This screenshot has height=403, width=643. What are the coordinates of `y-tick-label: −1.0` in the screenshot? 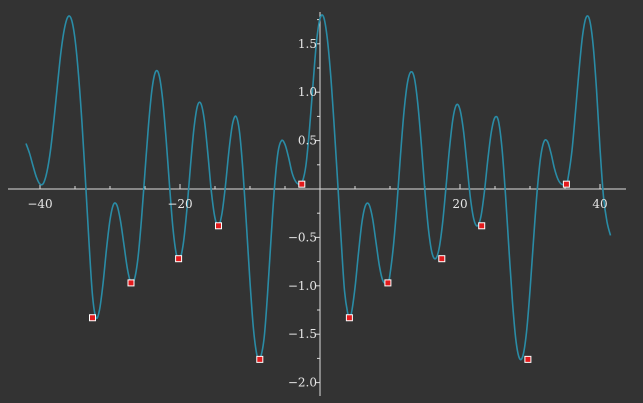 It's located at (302, 286).